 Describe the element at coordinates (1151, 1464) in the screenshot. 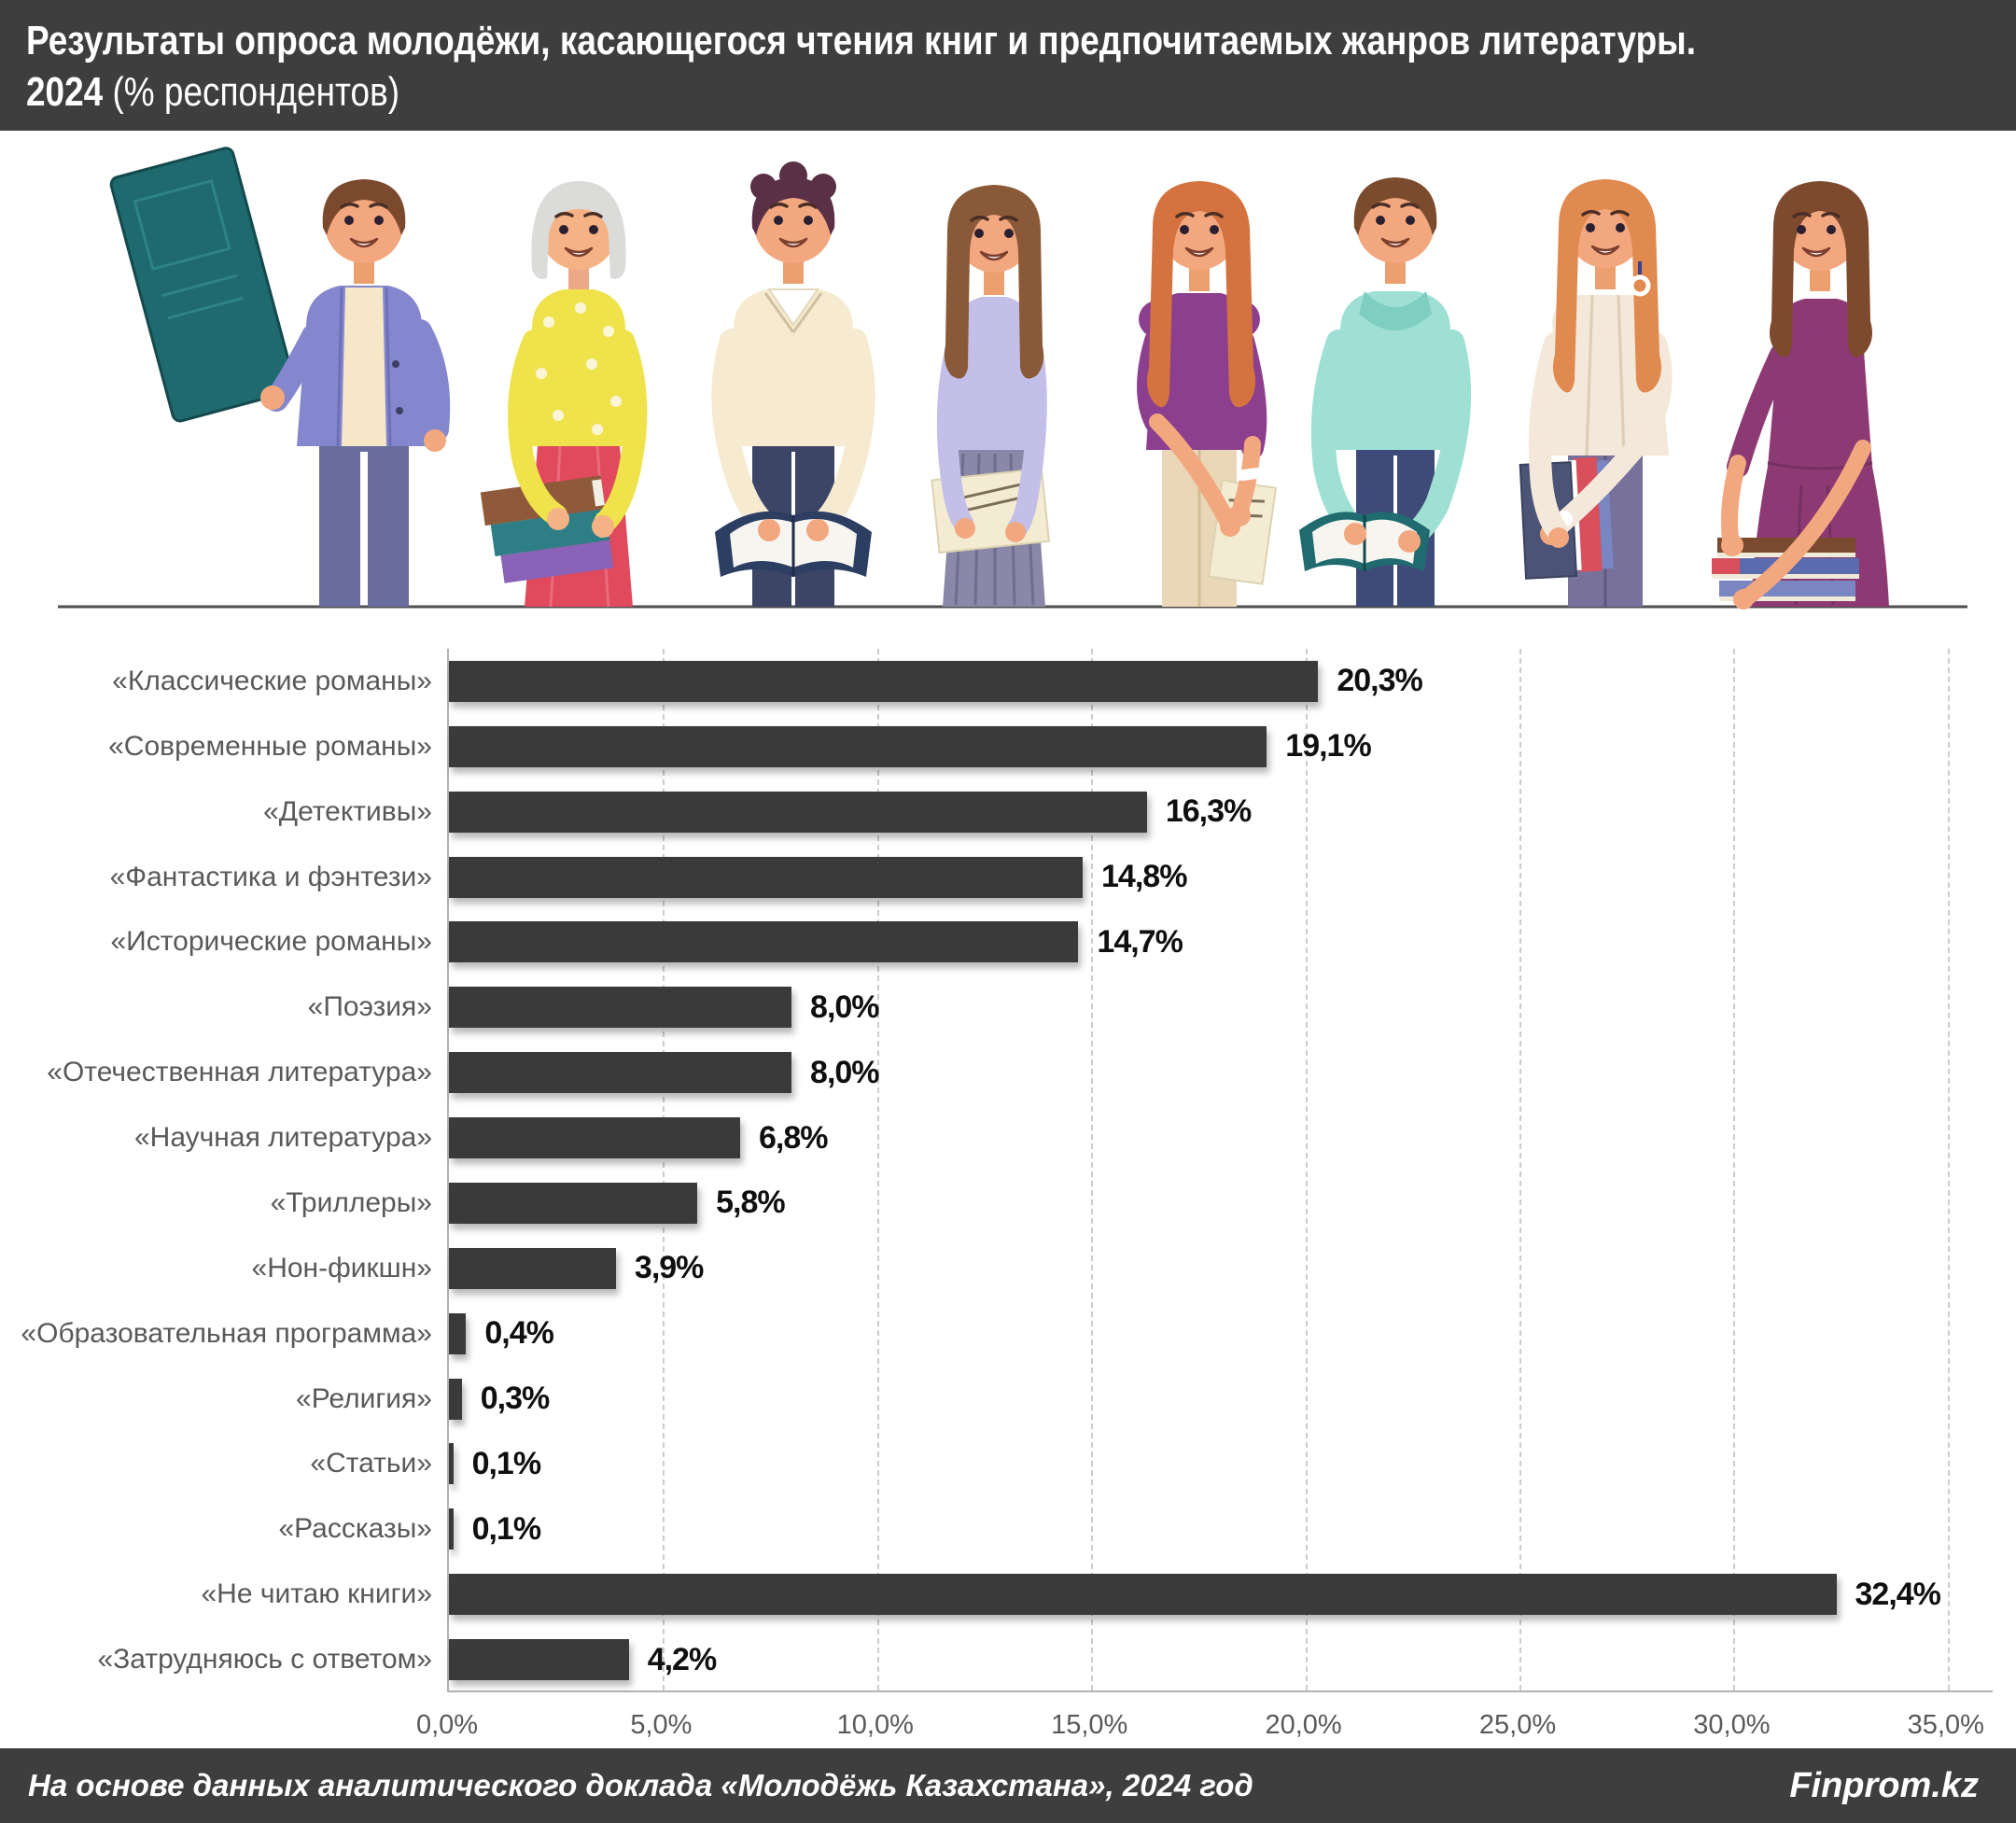

I see `chart-row: «Статьи» 0,1%` at that location.